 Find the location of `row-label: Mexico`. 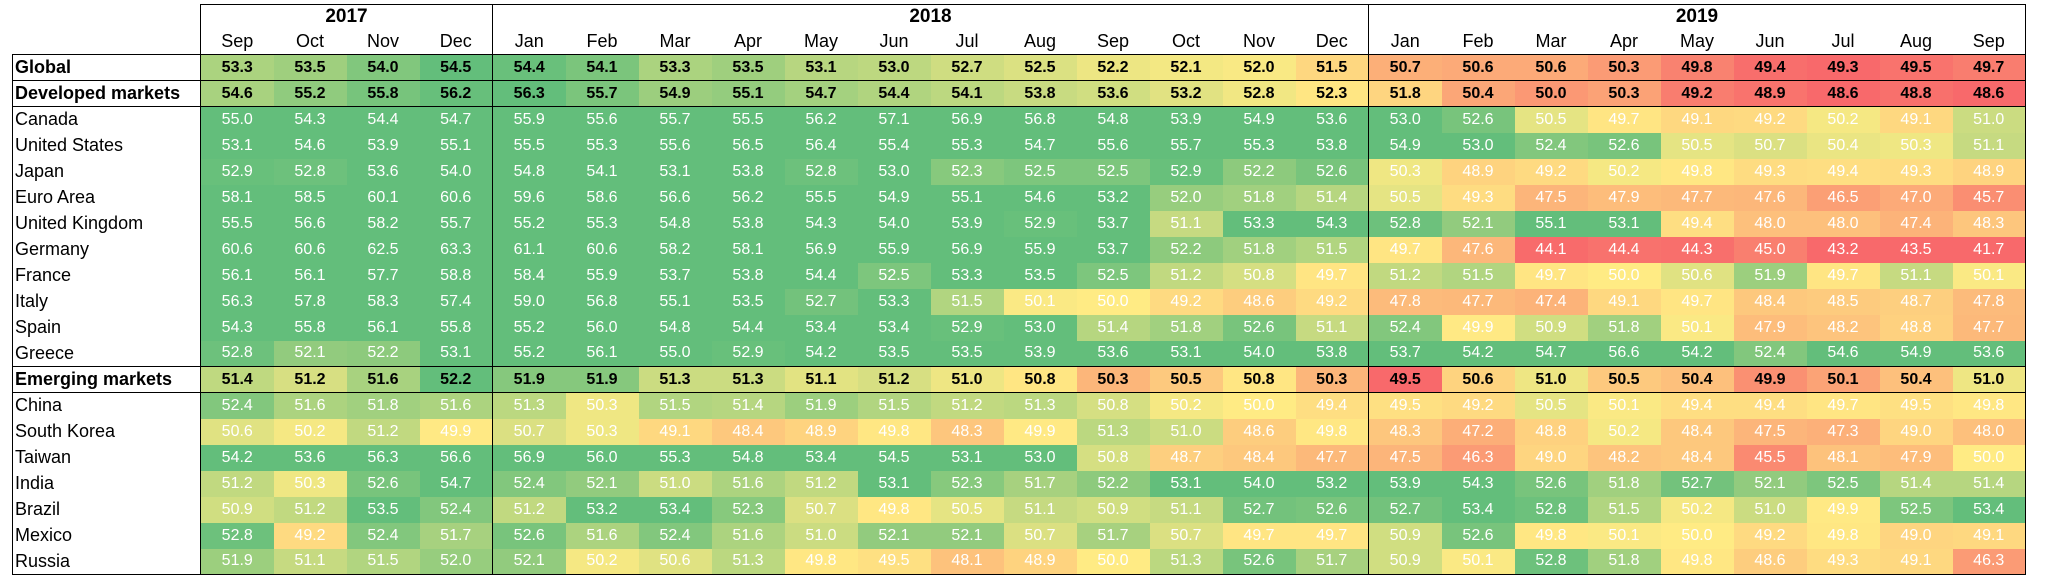

row-label: Mexico is located at coordinates (106, 535).